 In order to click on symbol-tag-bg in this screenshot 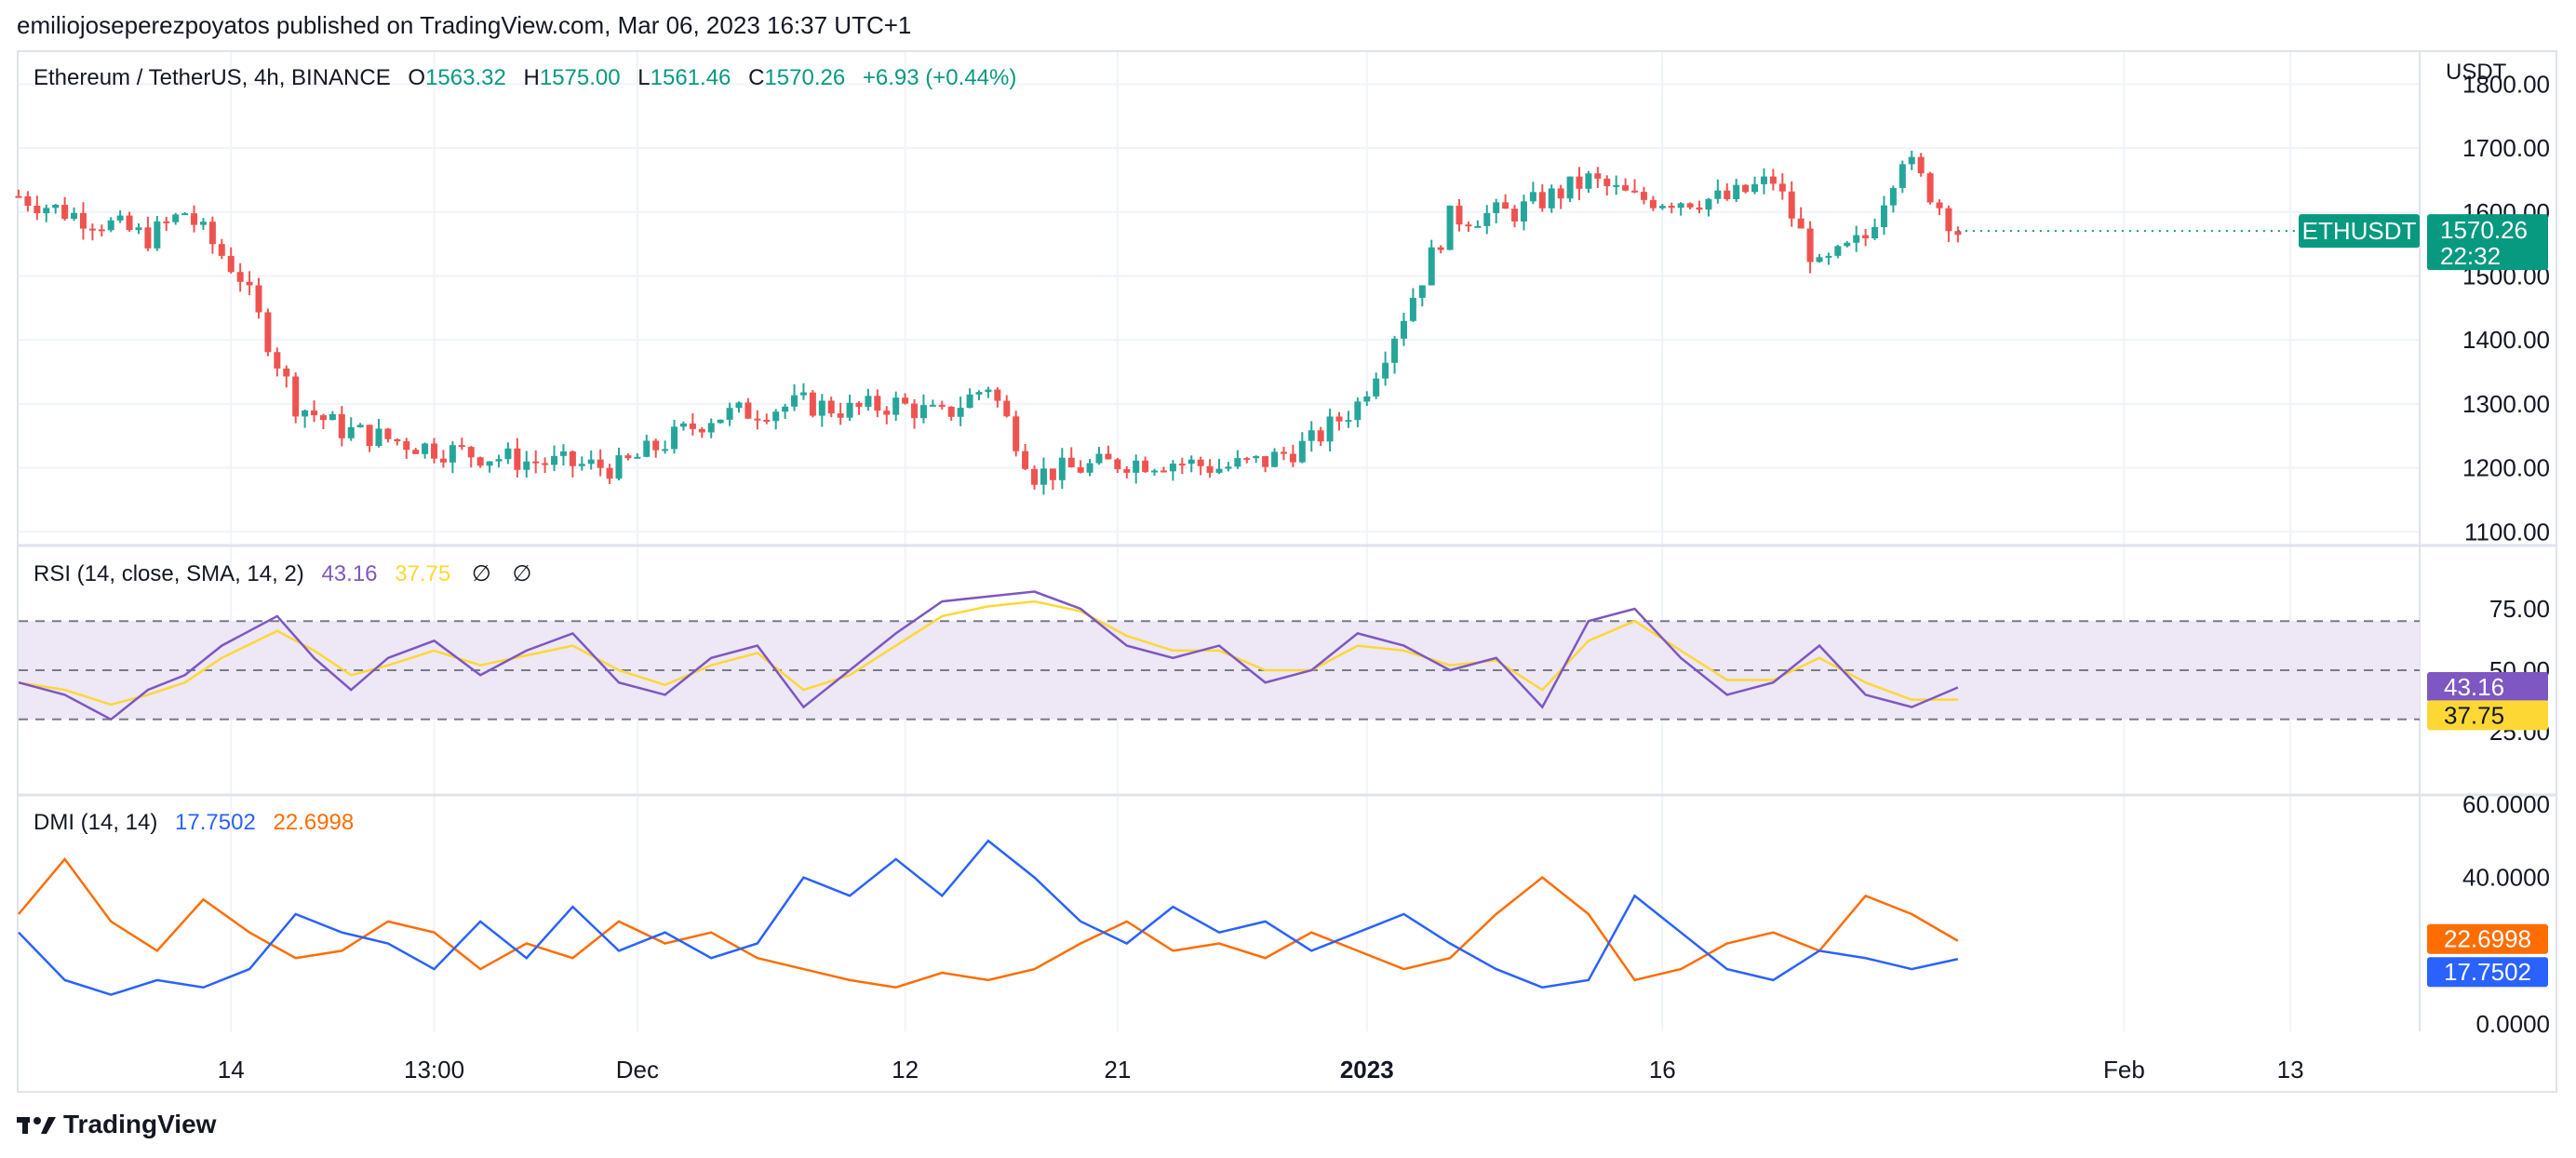, I will do `click(2359, 231)`.